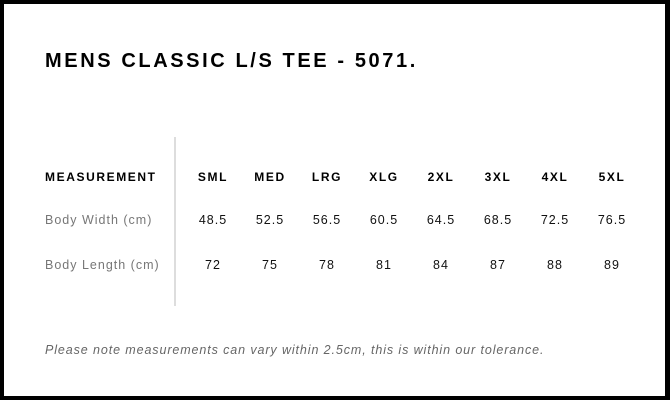 This screenshot has height=400, width=670. Describe the element at coordinates (612, 220) in the screenshot. I see `table-cell: 76.5` at that location.